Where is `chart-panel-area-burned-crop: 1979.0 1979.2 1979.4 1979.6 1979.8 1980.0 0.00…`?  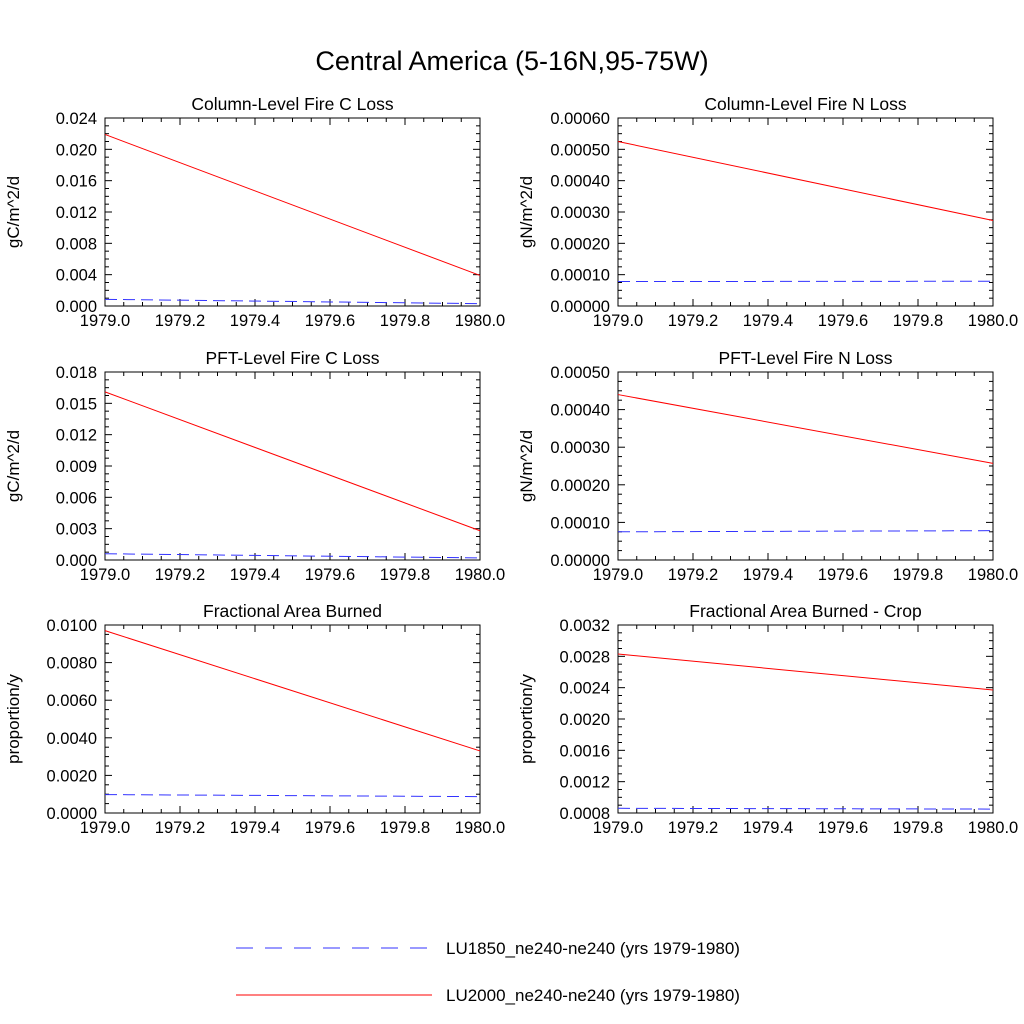
chart-panel-area-burned-crop: 1979.0 1979.2 1979.4 1979.6 1979.8 1980.0 0.00… is located at coordinates (767, 719).